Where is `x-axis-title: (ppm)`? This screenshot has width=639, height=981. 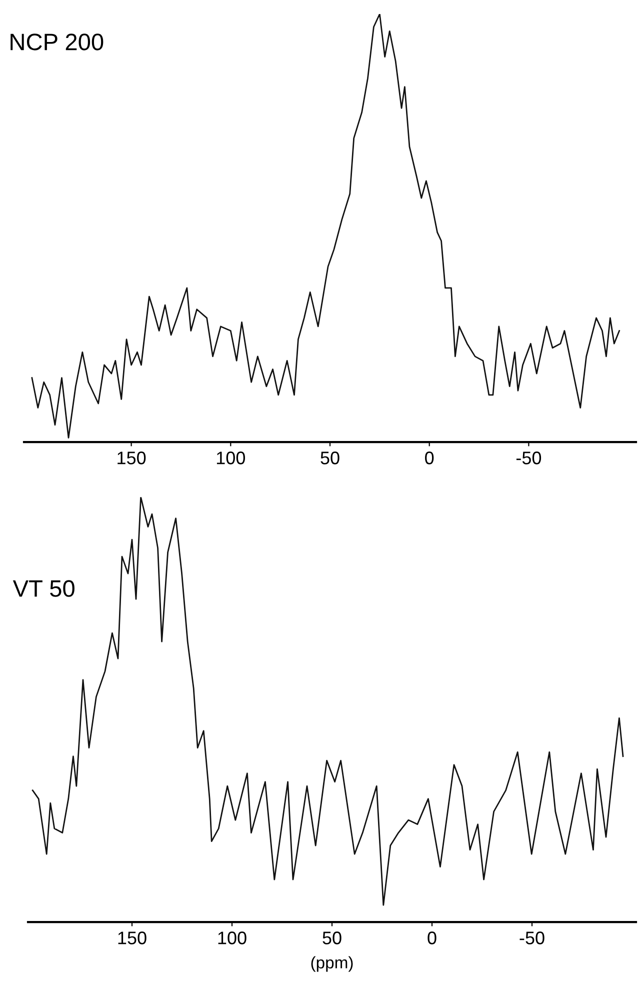 x-axis-title: (ppm) is located at coordinates (332, 964).